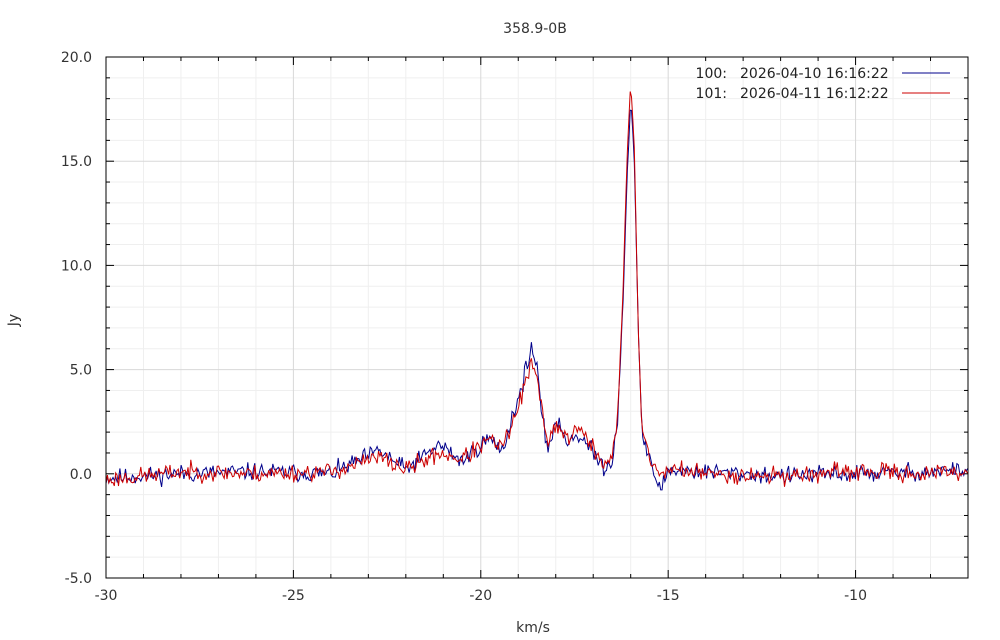  What do you see at coordinates (78, 579) in the screenshot?
I see `y-tick-label: -5.0` at bounding box center [78, 579].